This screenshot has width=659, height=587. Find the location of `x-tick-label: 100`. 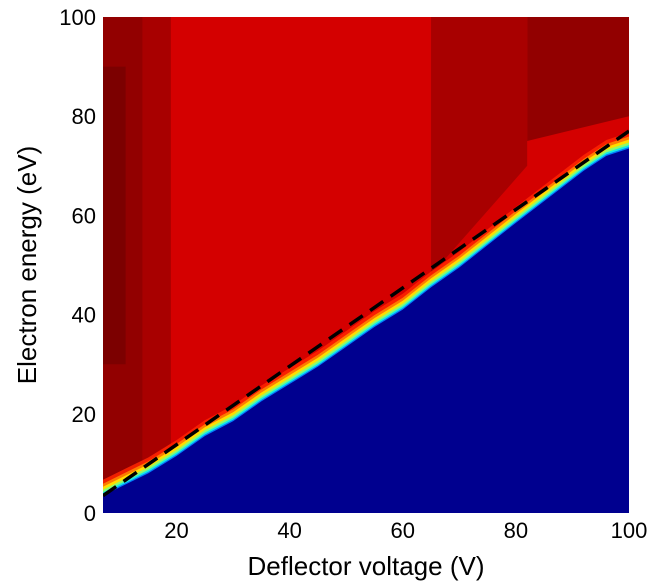

x-tick-label: 100 is located at coordinates (629, 530).